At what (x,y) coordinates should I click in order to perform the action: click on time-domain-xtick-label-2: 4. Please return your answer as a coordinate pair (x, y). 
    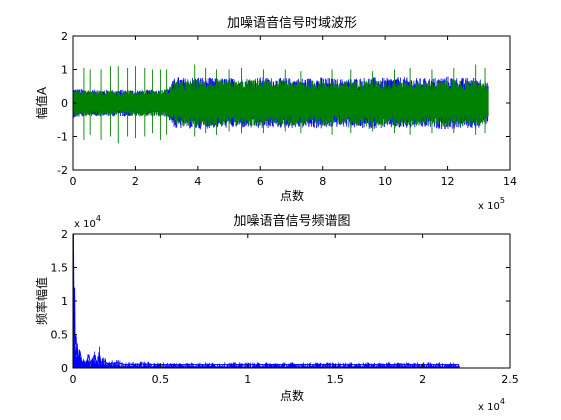
    Looking at the image, I should click on (197, 181).